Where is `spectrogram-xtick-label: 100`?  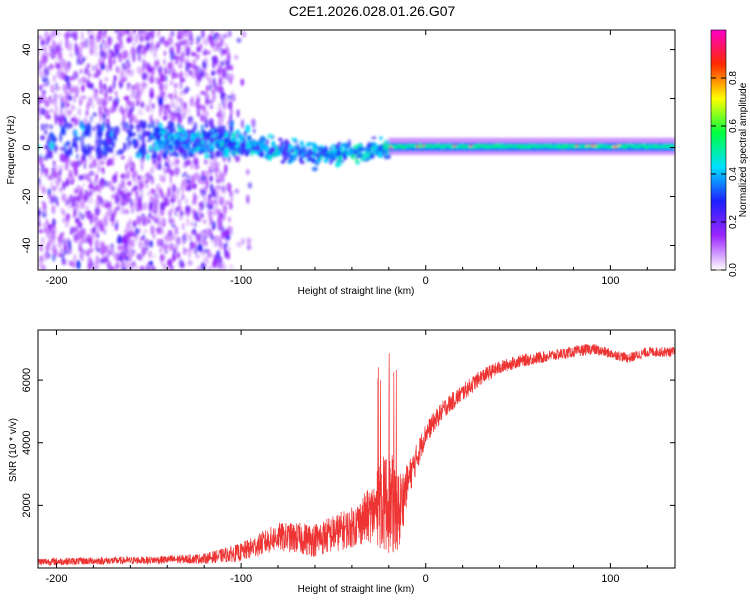
spectrogram-xtick-label: 100 is located at coordinates (610, 281).